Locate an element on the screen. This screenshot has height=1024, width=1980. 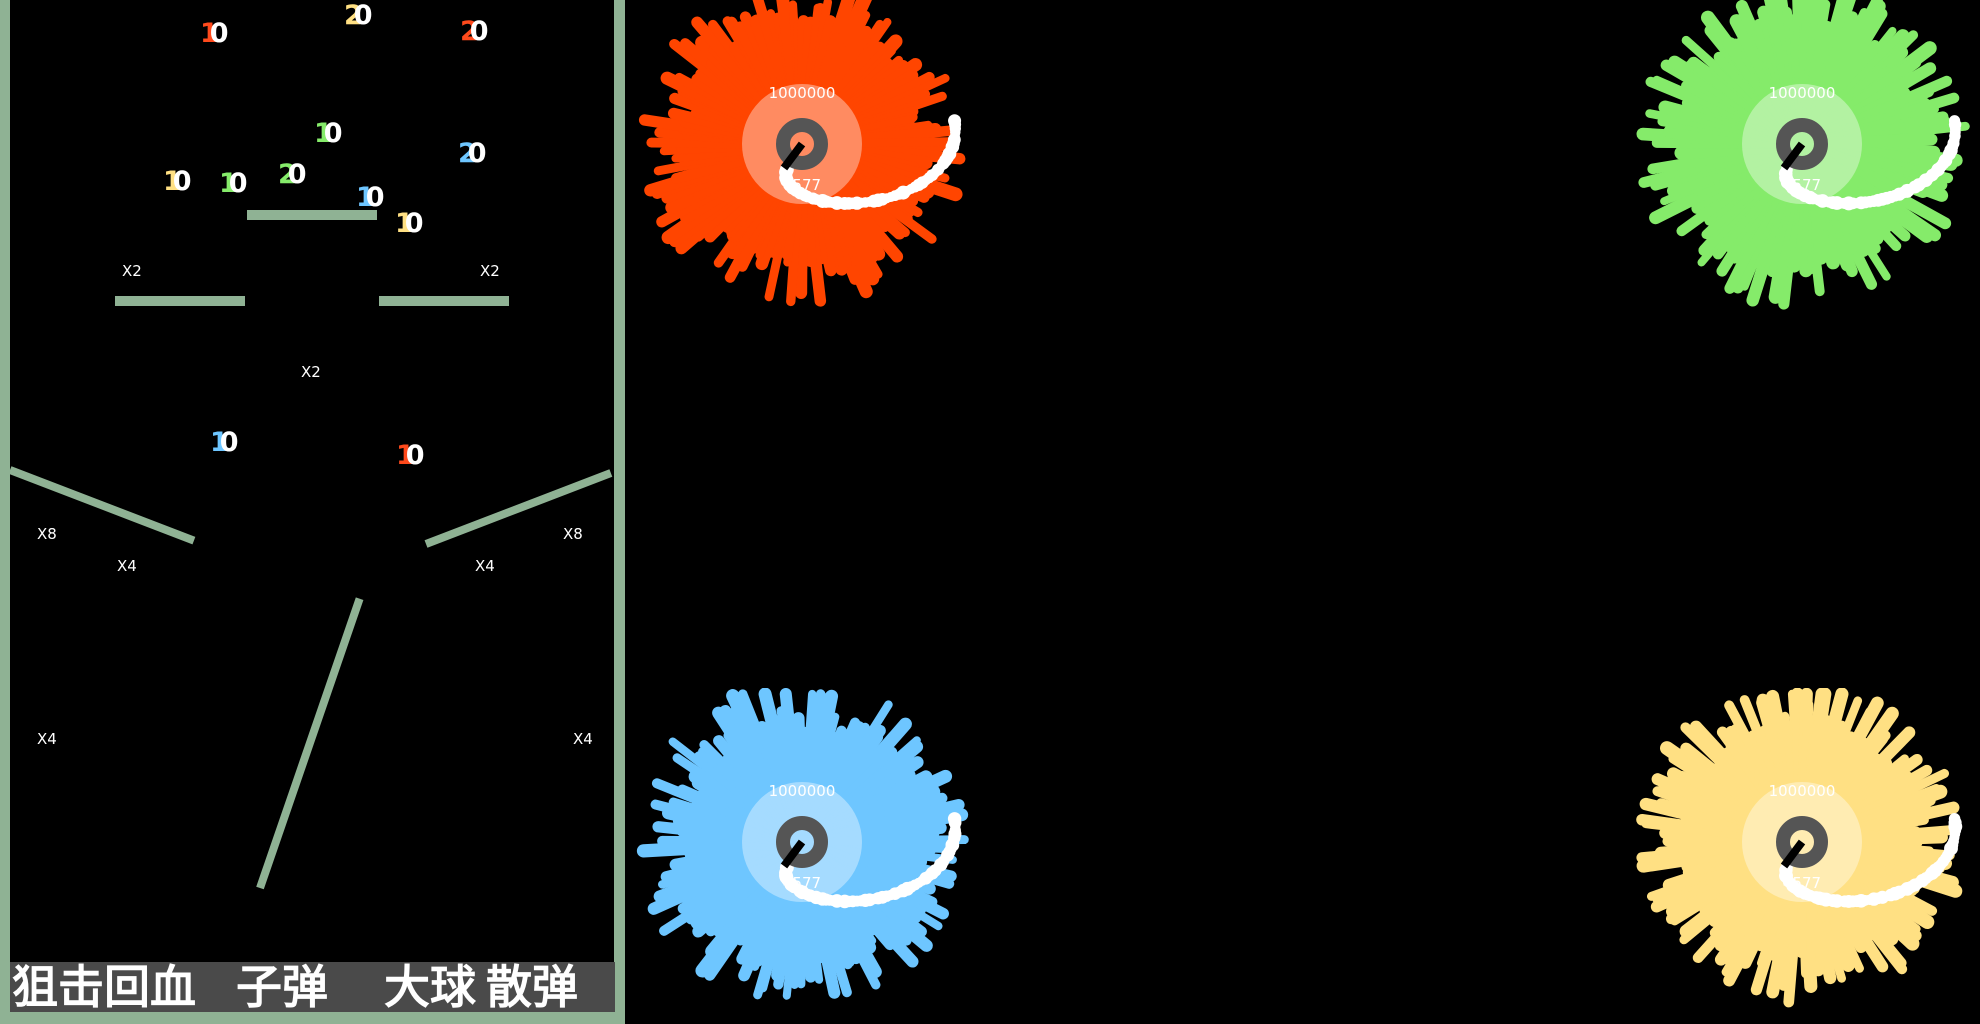
red-boss: 1000000 4577 is located at coordinates (802, 155).